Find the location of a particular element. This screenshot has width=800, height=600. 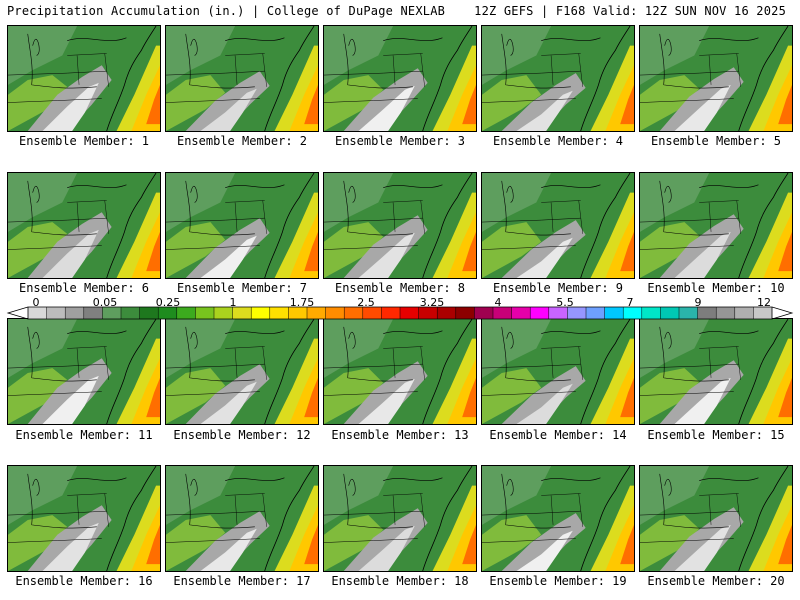

colorbar-tick-label: 1.75 is located at coordinates (302, 302).